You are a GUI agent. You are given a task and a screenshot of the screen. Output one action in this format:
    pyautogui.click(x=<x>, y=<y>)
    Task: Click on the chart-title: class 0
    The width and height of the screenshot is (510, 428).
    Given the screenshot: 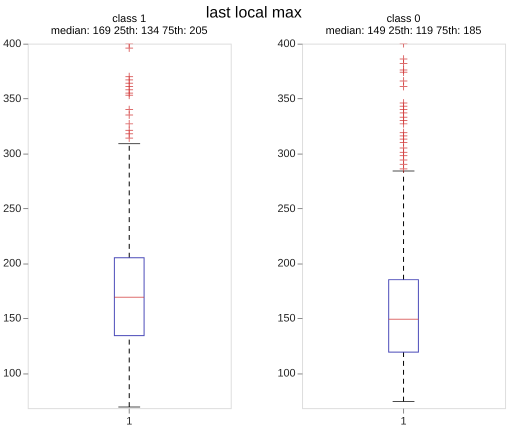 What is the action you would take?
    pyautogui.click(x=403, y=18)
    